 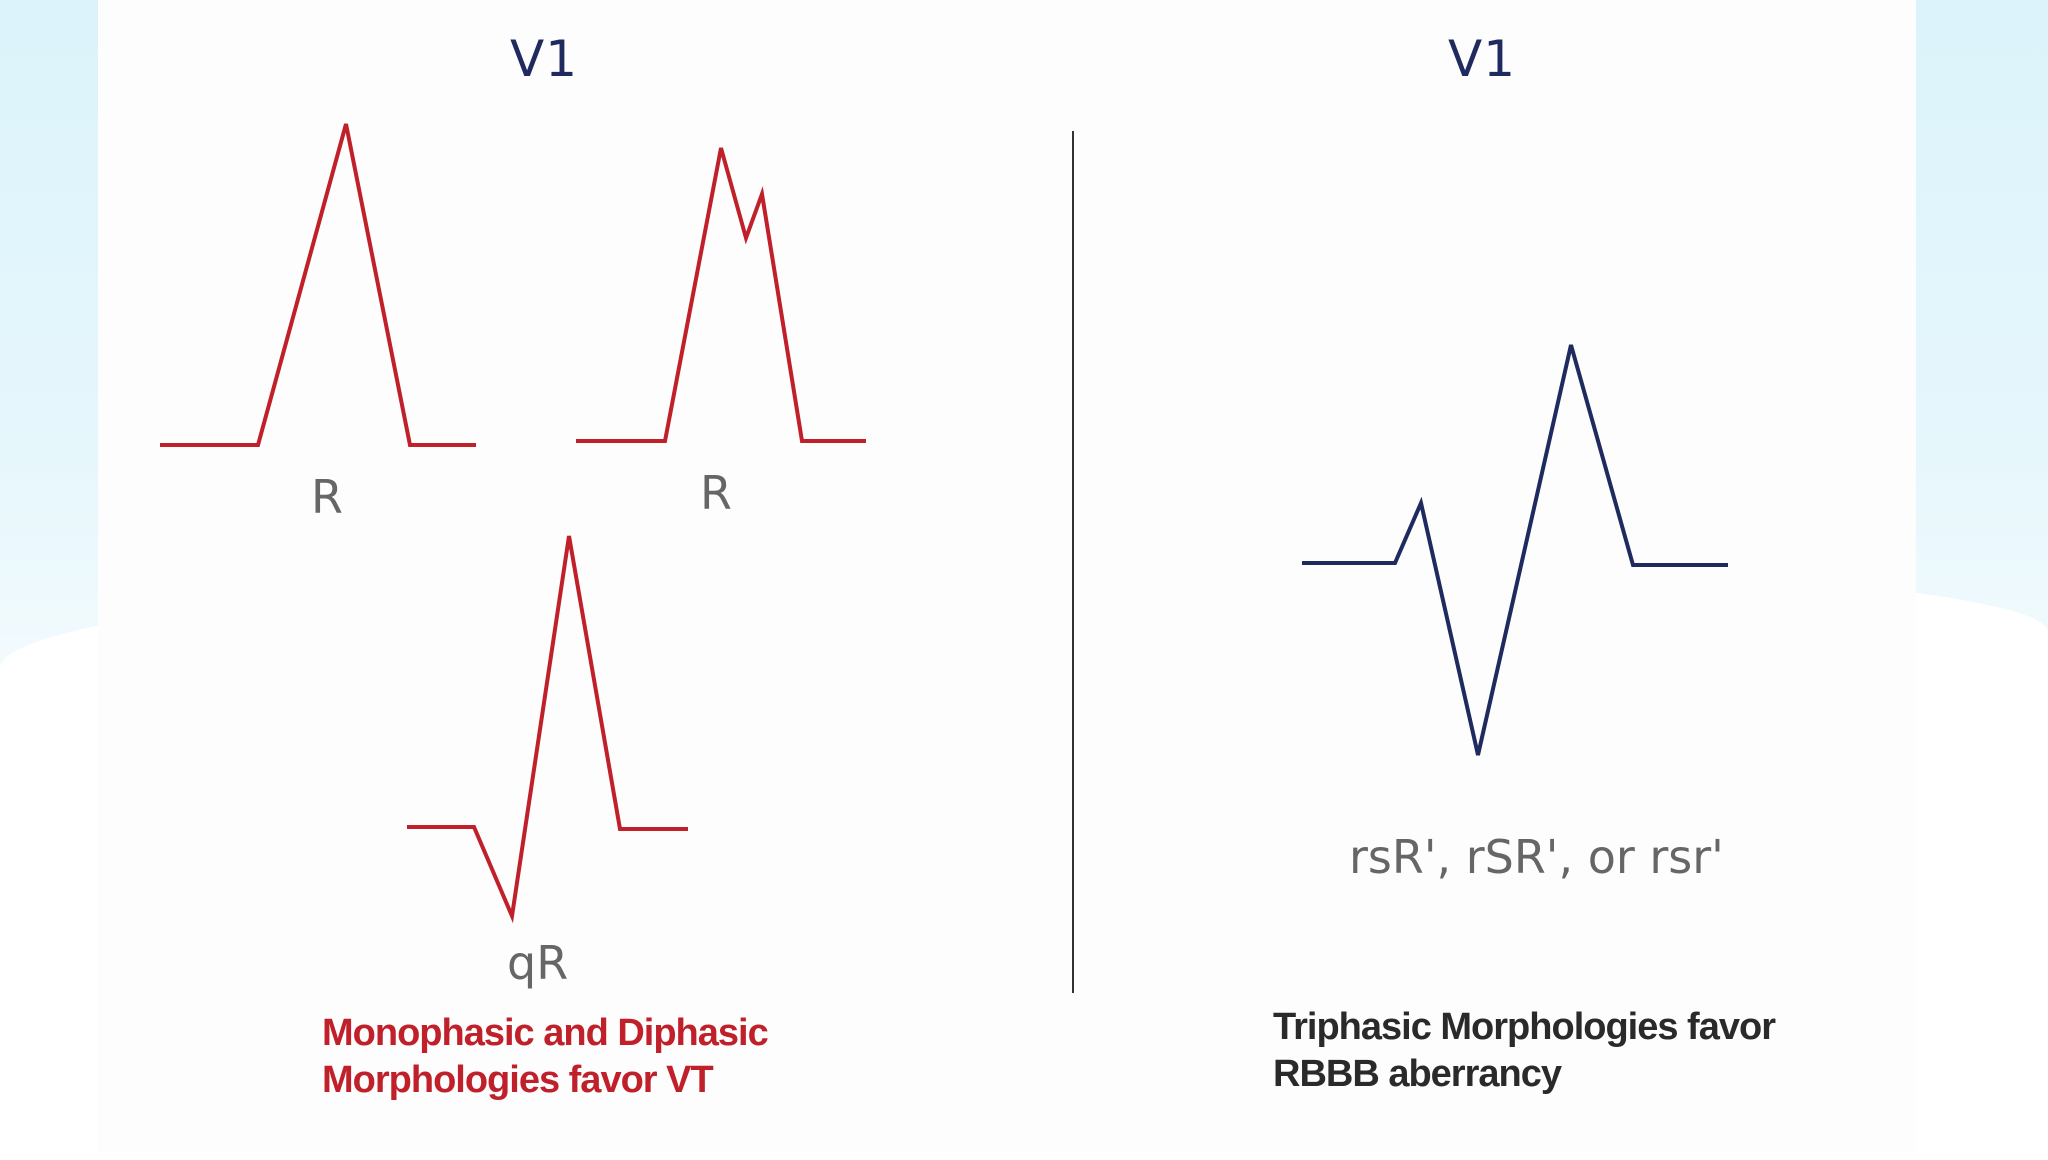 I want to click on waveform-monophasic-r, so click(x=318, y=285).